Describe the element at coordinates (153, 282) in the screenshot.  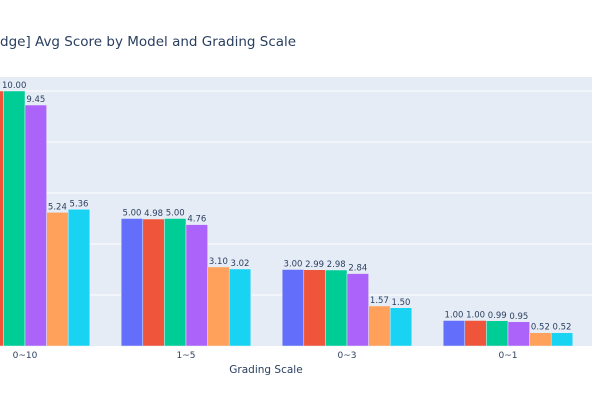
I see `bar-series-2-1~5` at that location.